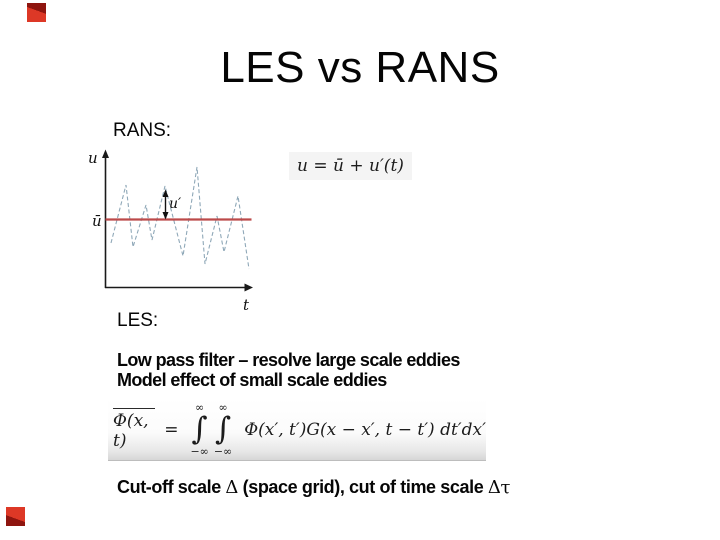 Image resolution: width=720 pixels, height=540 pixels. I want to click on cutoff-prefix: Cut-off scale, so click(171, 487).